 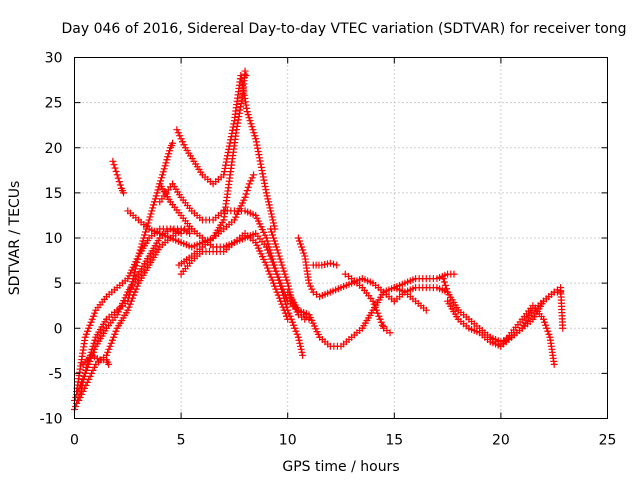 I want to click on y-tick-label: 5, so click(x=58, y=284).